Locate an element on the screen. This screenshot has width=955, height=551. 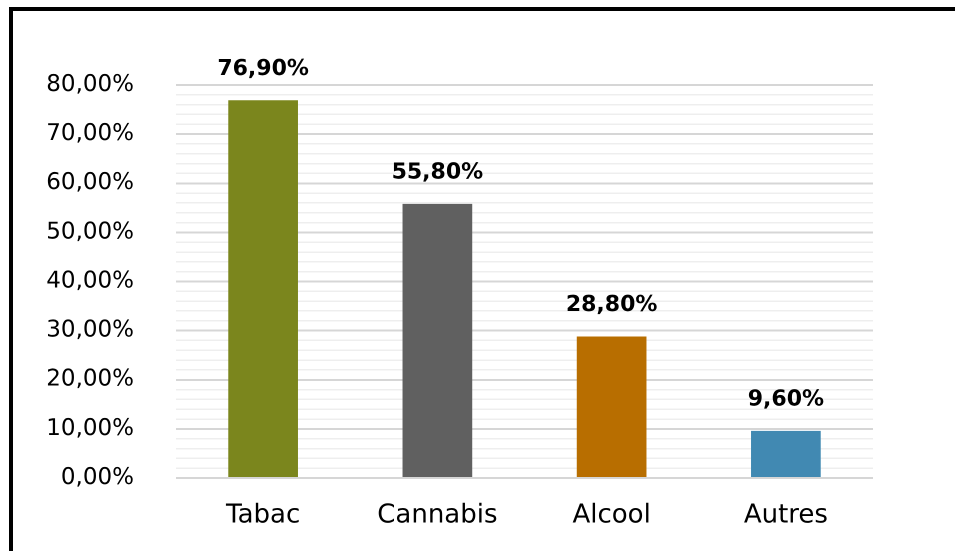
y-tick-label: 60,00% is located at coordinates (90, 182).